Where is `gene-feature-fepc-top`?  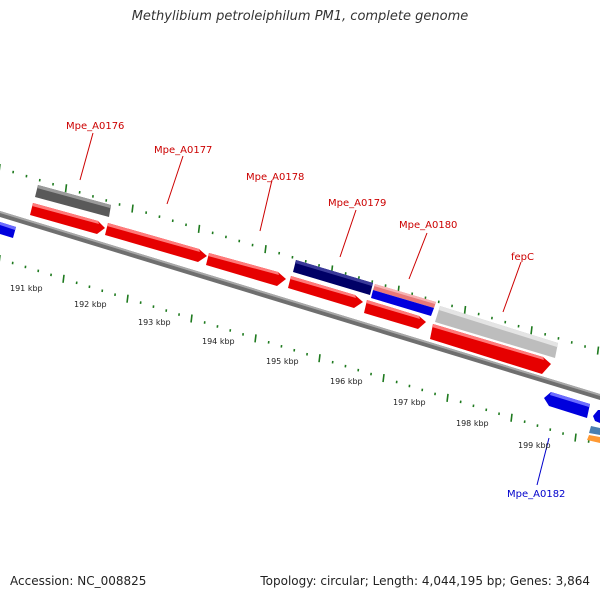
gene-feature-fepc-top is located at coordinates (496, 332).